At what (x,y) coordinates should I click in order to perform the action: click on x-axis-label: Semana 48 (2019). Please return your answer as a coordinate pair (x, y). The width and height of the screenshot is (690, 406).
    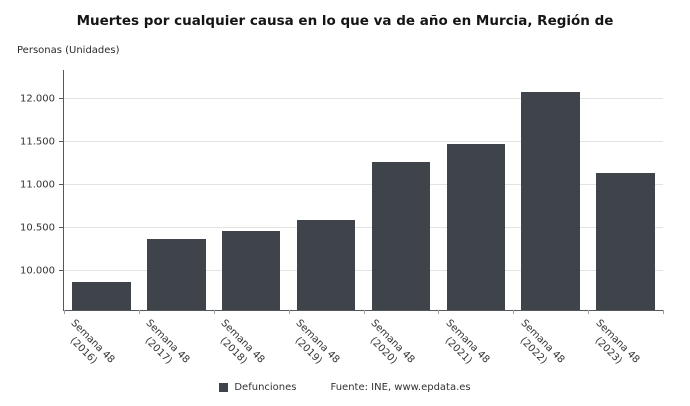
    Looking at the image, I should click on (317, 342).